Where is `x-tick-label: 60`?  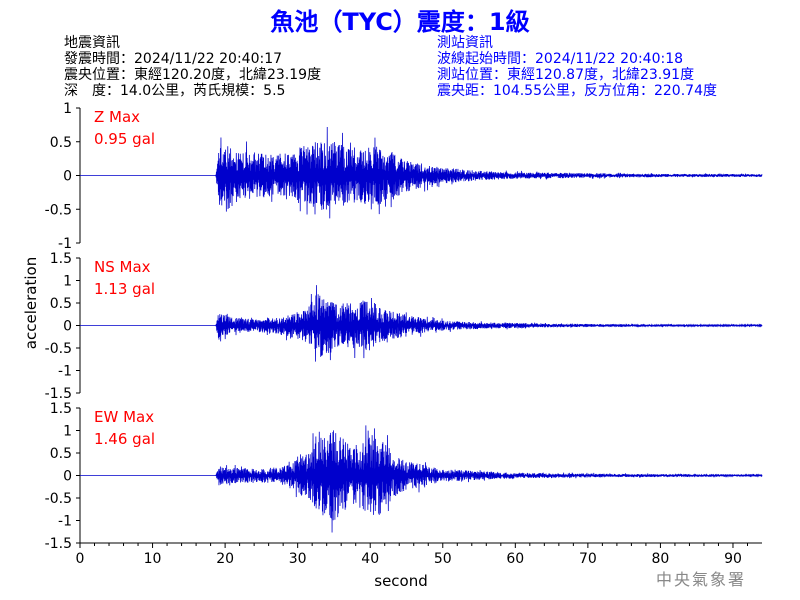 x-tick-label: 60 is located at coordinates (515, 559).